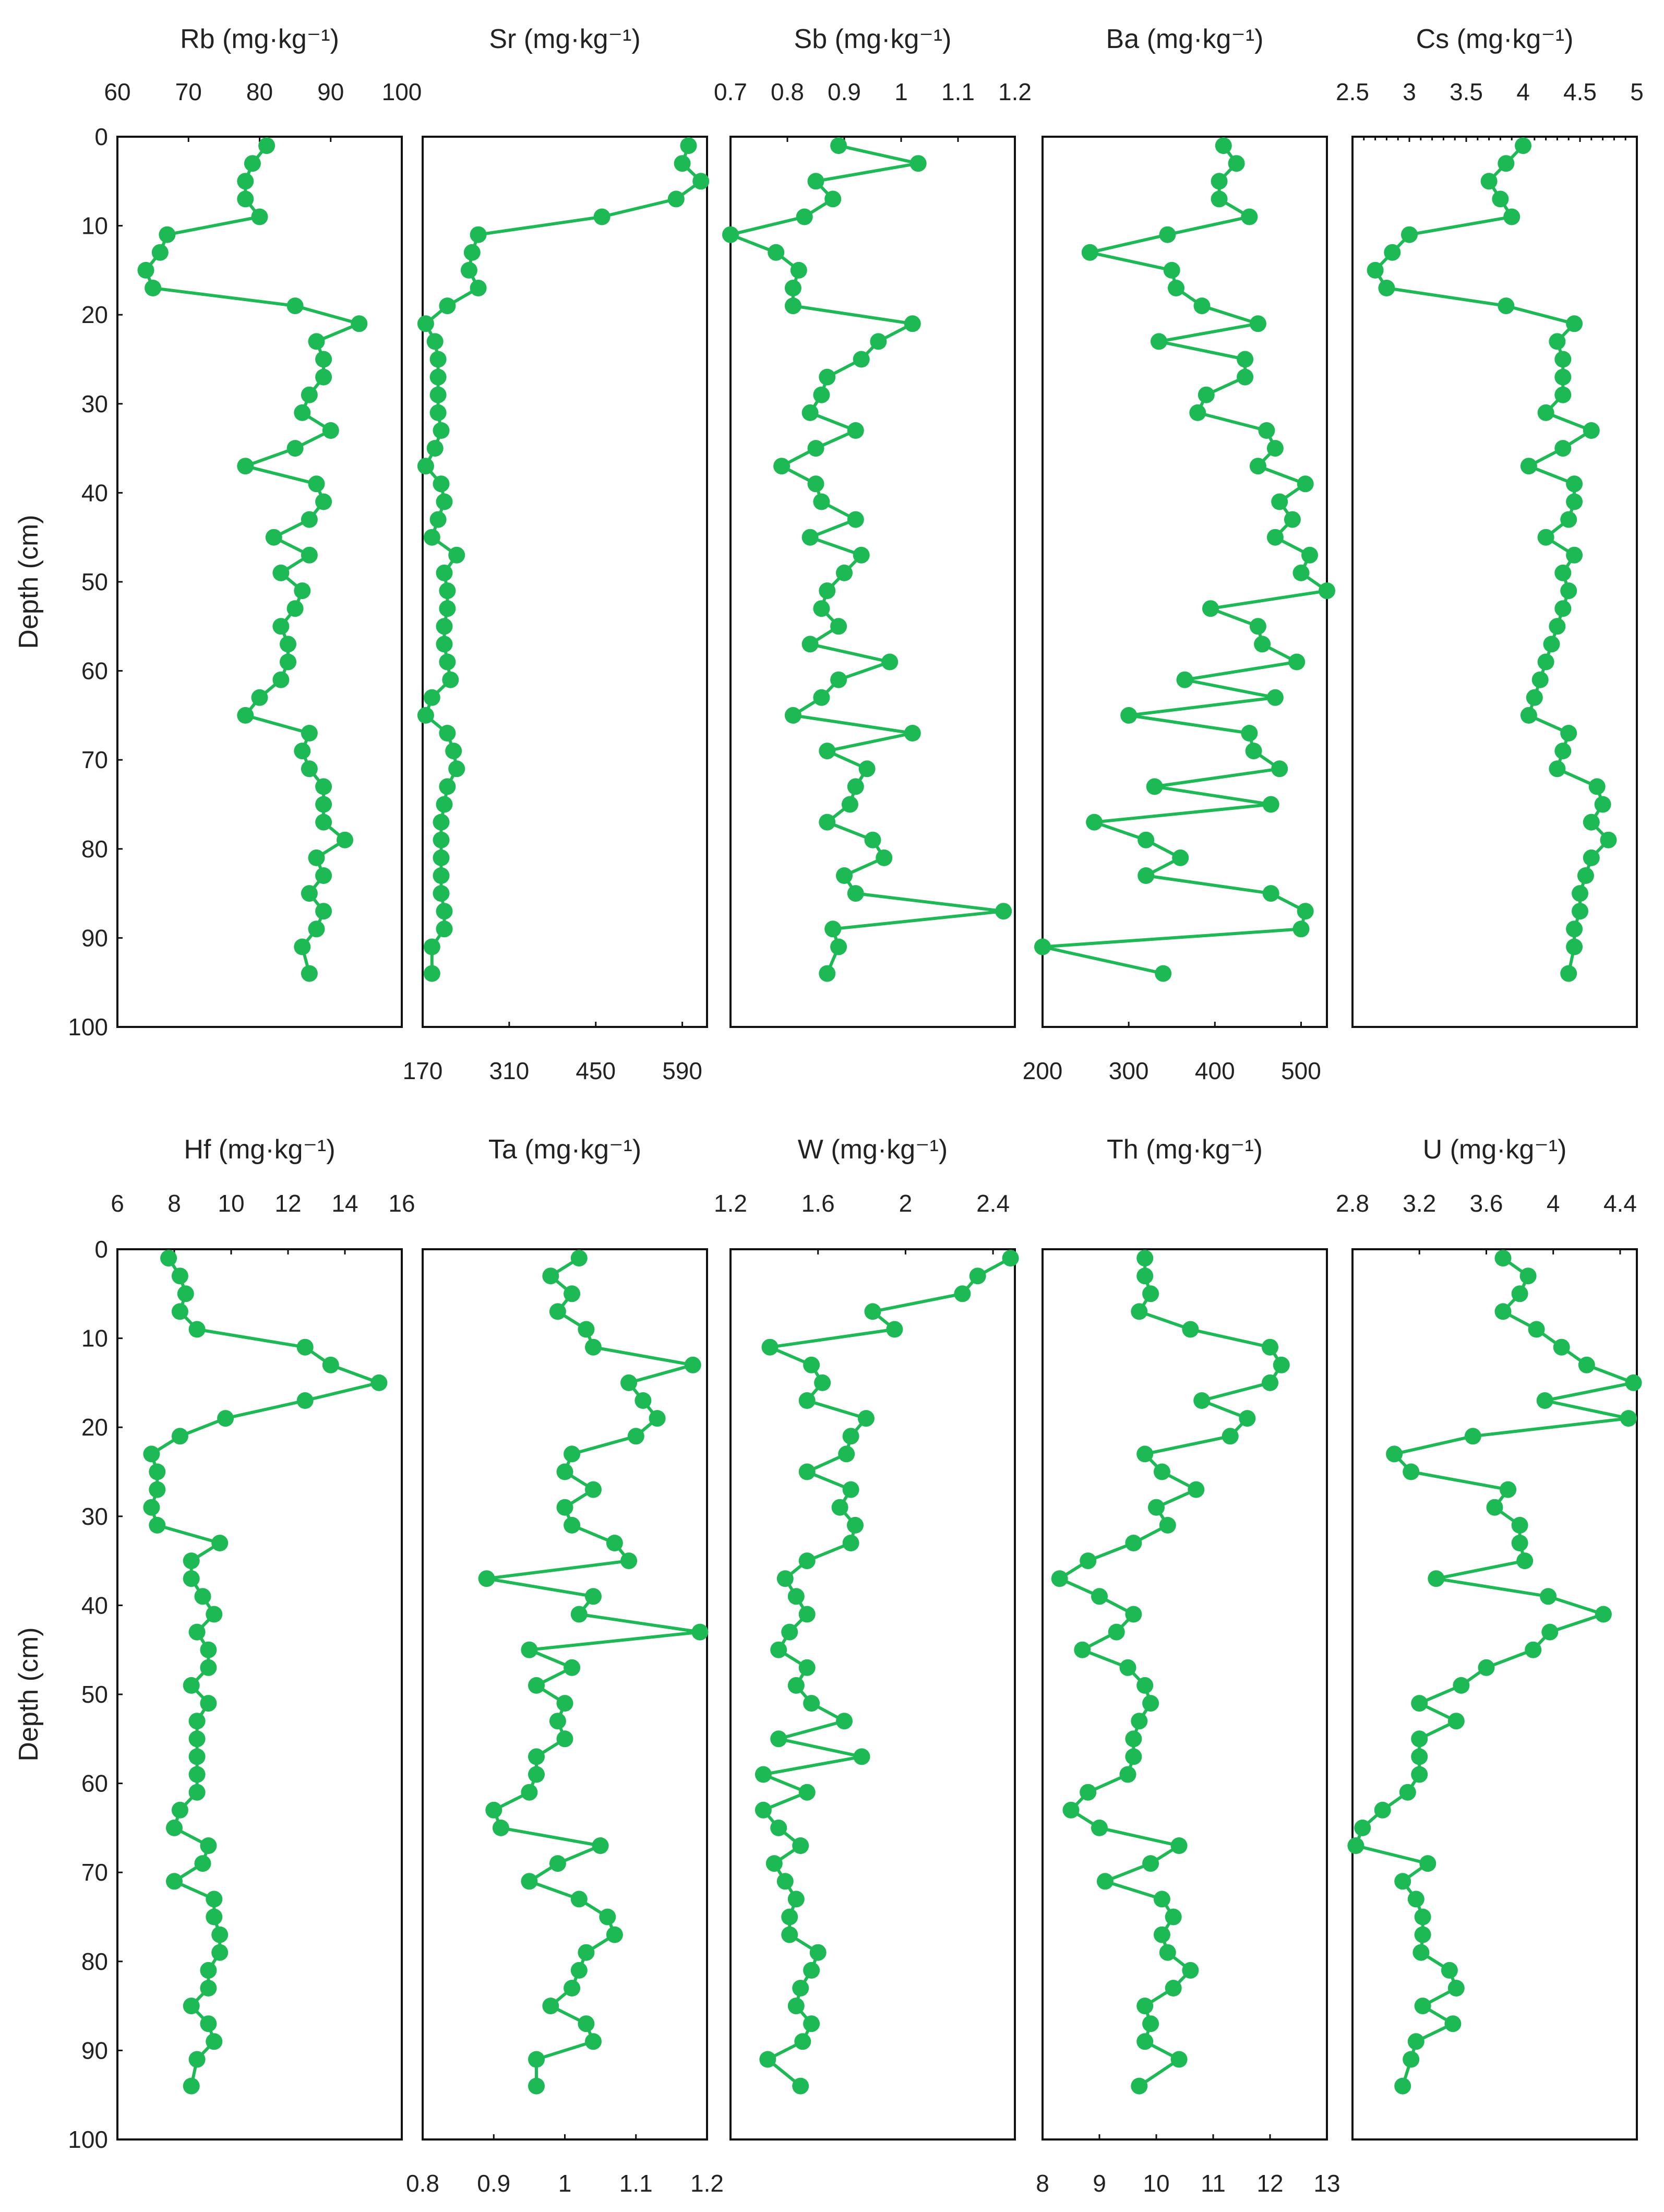 This screenshot has height=2212, width=1664. What do you see at coordinates (1099, 2184) in the screenshot?
I see `x-tick-label: 9` at bounding box center [1099, 2184].